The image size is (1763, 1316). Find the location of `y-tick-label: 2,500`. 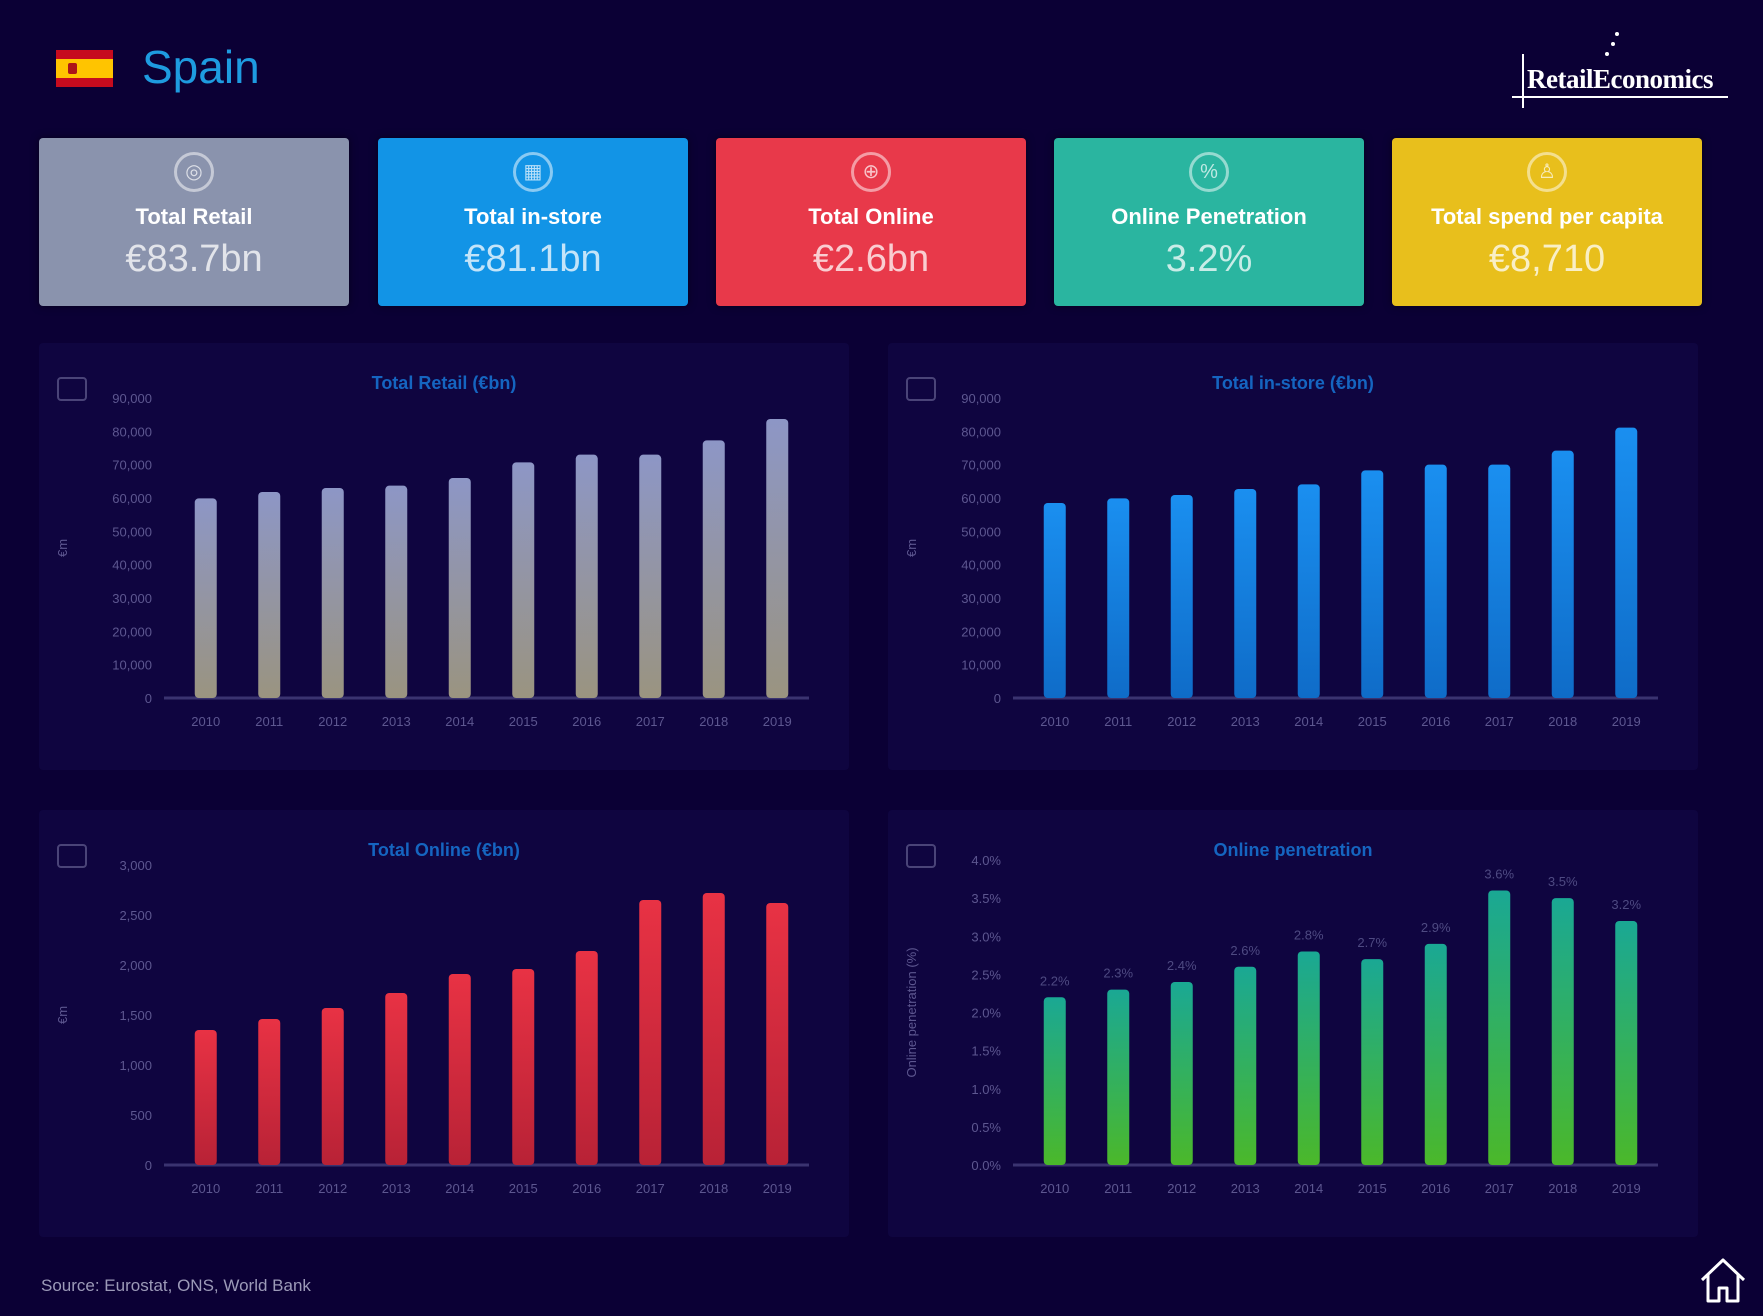

y-tick-label: 2,500 is located at coordinates (135, 915).